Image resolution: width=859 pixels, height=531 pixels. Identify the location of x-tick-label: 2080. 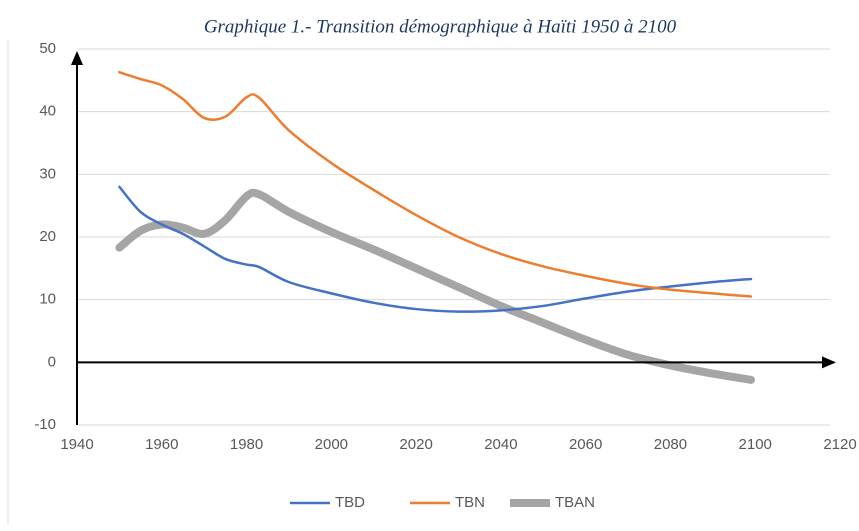
(670, 444).